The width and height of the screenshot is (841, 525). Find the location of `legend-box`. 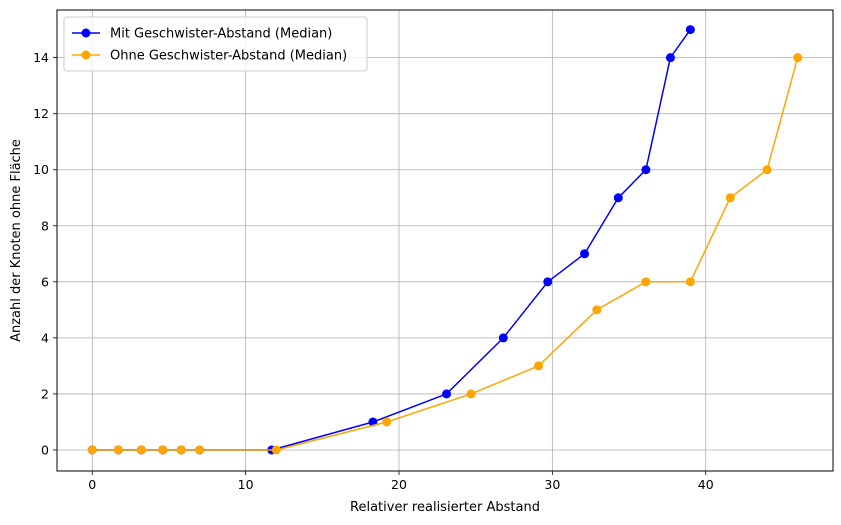

legend-box is located at coordinates (215, 44).